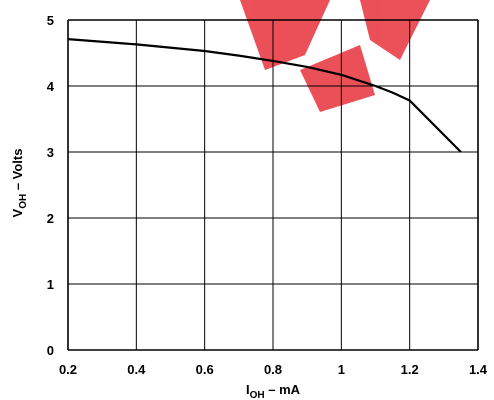 The height and width of the screenshot is (400, 494). I want to click on y-tick-label: 0, so click(50, 350).